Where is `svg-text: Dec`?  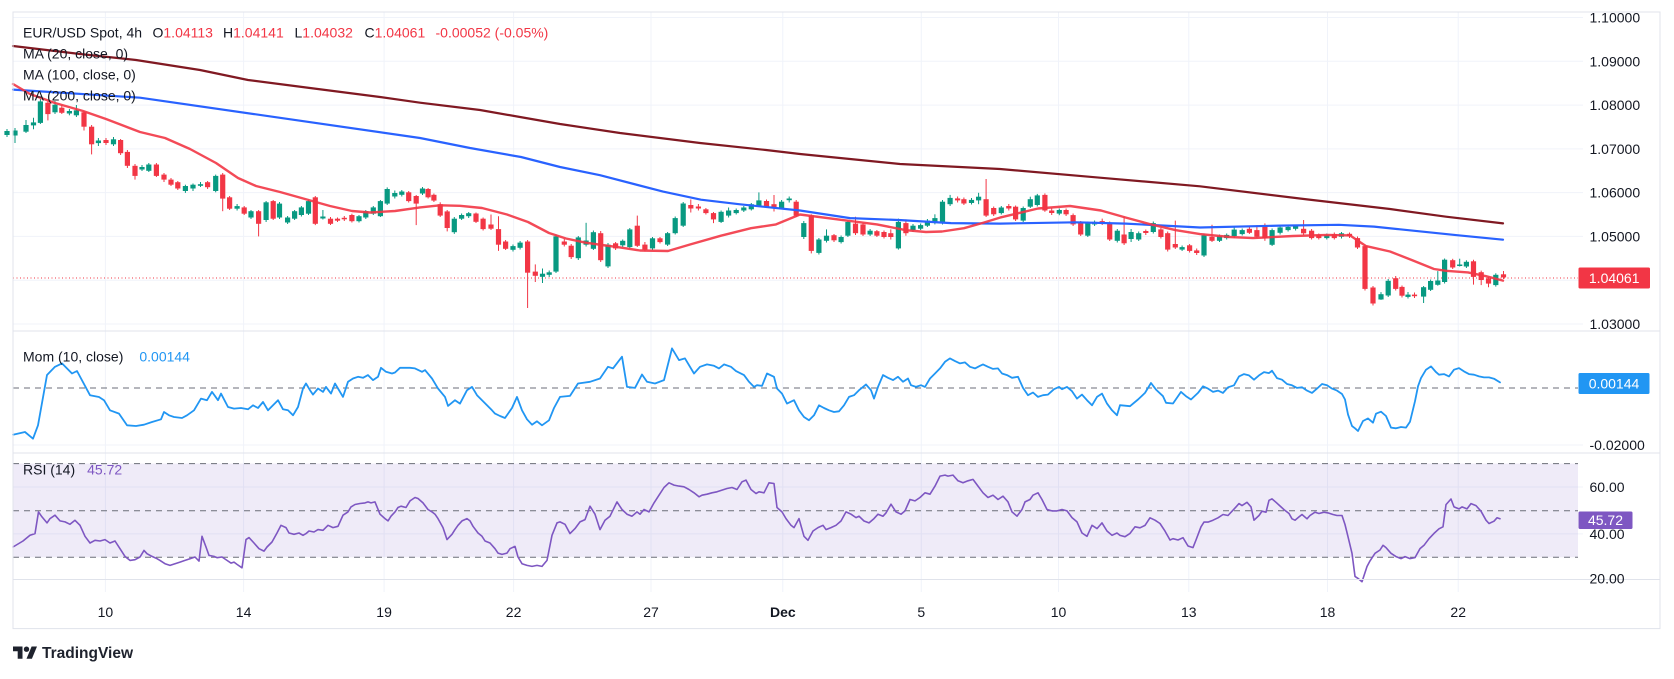
svg-text: Dec is located at coordinates (783, 612).